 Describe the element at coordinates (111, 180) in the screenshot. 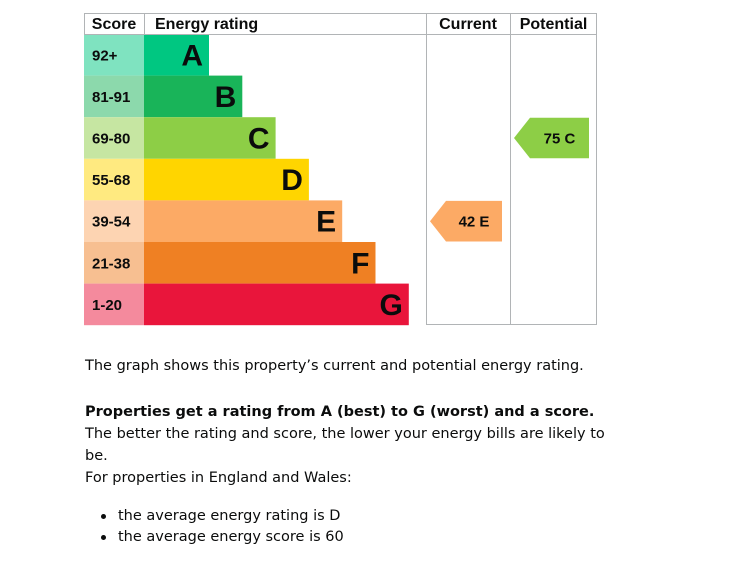

I see `score-label: 55-68` at that location.